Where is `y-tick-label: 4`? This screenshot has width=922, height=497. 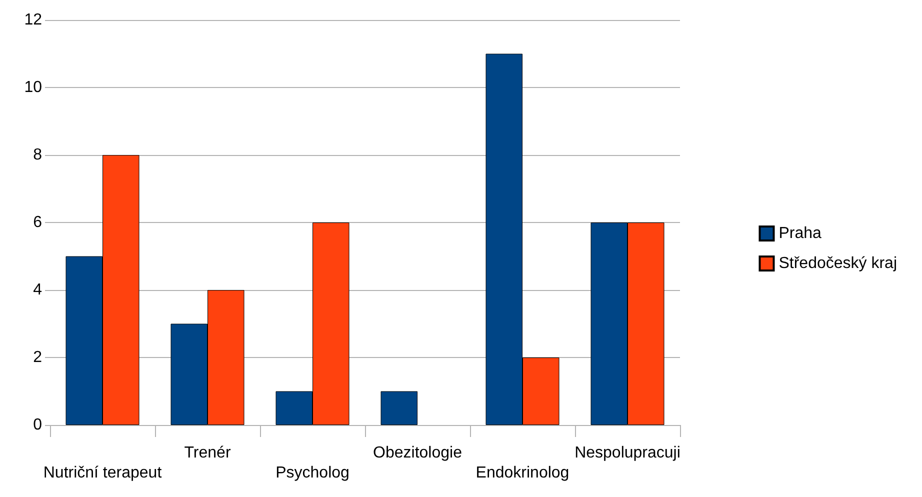 y-tick-label: 4 is located at coordinates (37, 290).